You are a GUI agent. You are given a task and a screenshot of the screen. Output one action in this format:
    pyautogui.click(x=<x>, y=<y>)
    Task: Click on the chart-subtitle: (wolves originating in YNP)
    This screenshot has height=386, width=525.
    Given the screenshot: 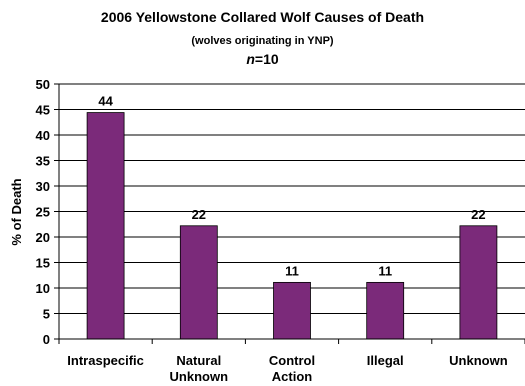 What is the action you would take?
    pyautogui.click(x=262, y=41)
    